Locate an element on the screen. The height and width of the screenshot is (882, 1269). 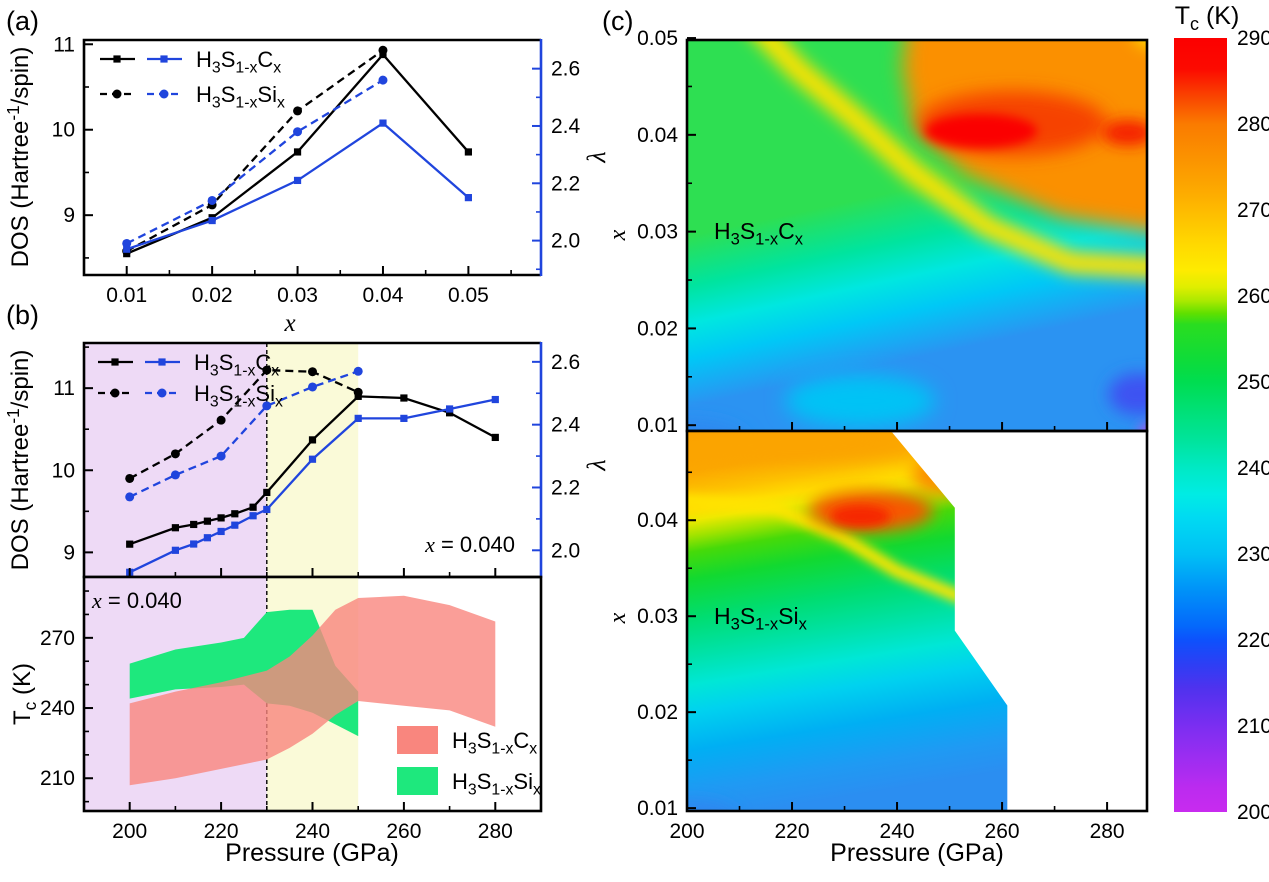
contour-inner-label: H3S1-xCx is located at coordinates (759, 233).